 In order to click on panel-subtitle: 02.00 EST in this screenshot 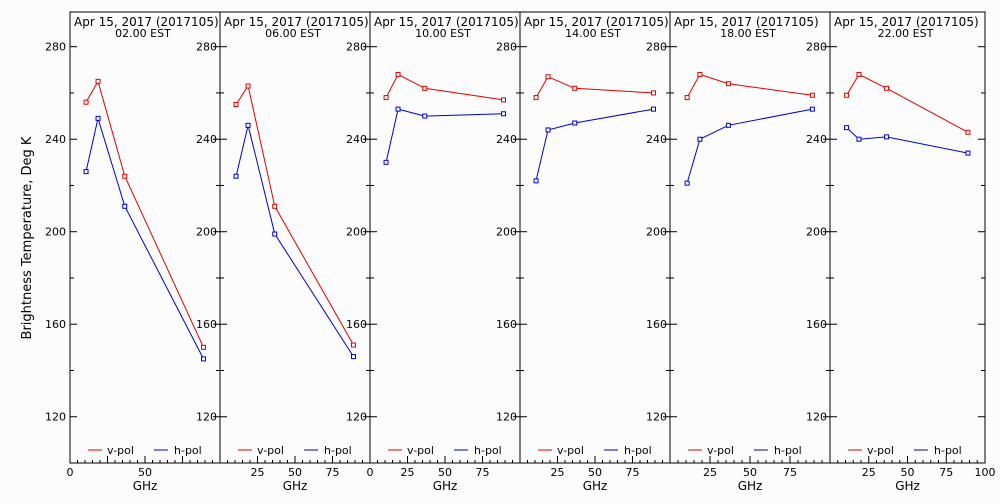, I will do `click(143, 33)`.